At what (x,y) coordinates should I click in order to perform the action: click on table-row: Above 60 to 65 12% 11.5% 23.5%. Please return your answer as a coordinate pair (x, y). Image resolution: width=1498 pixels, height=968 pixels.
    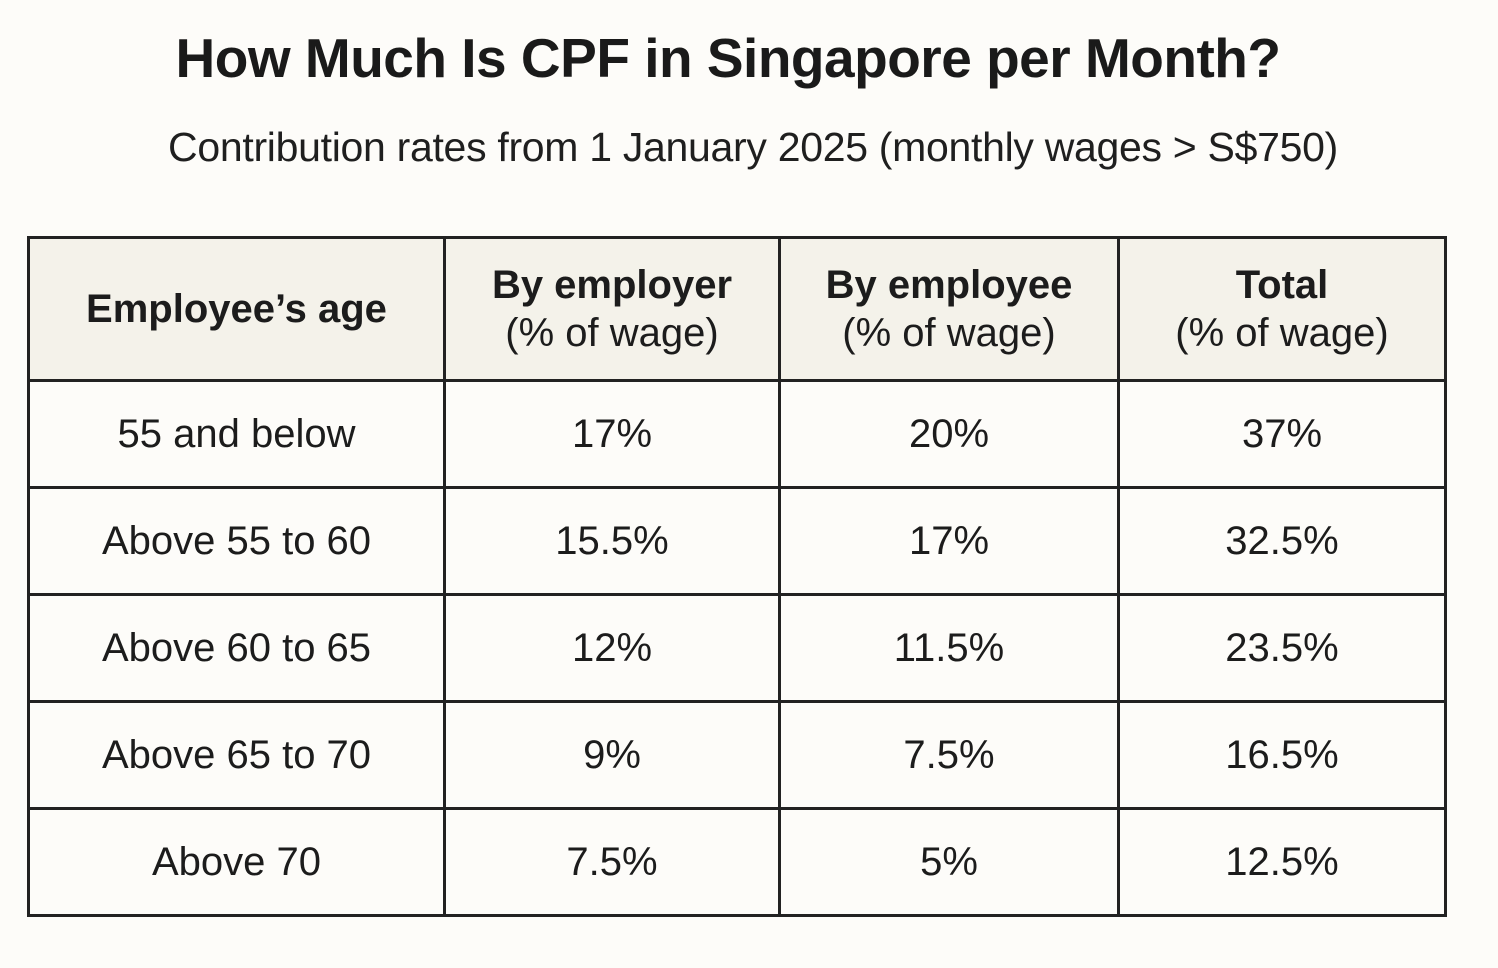
    Looking at the image, I should click on (737, 648).